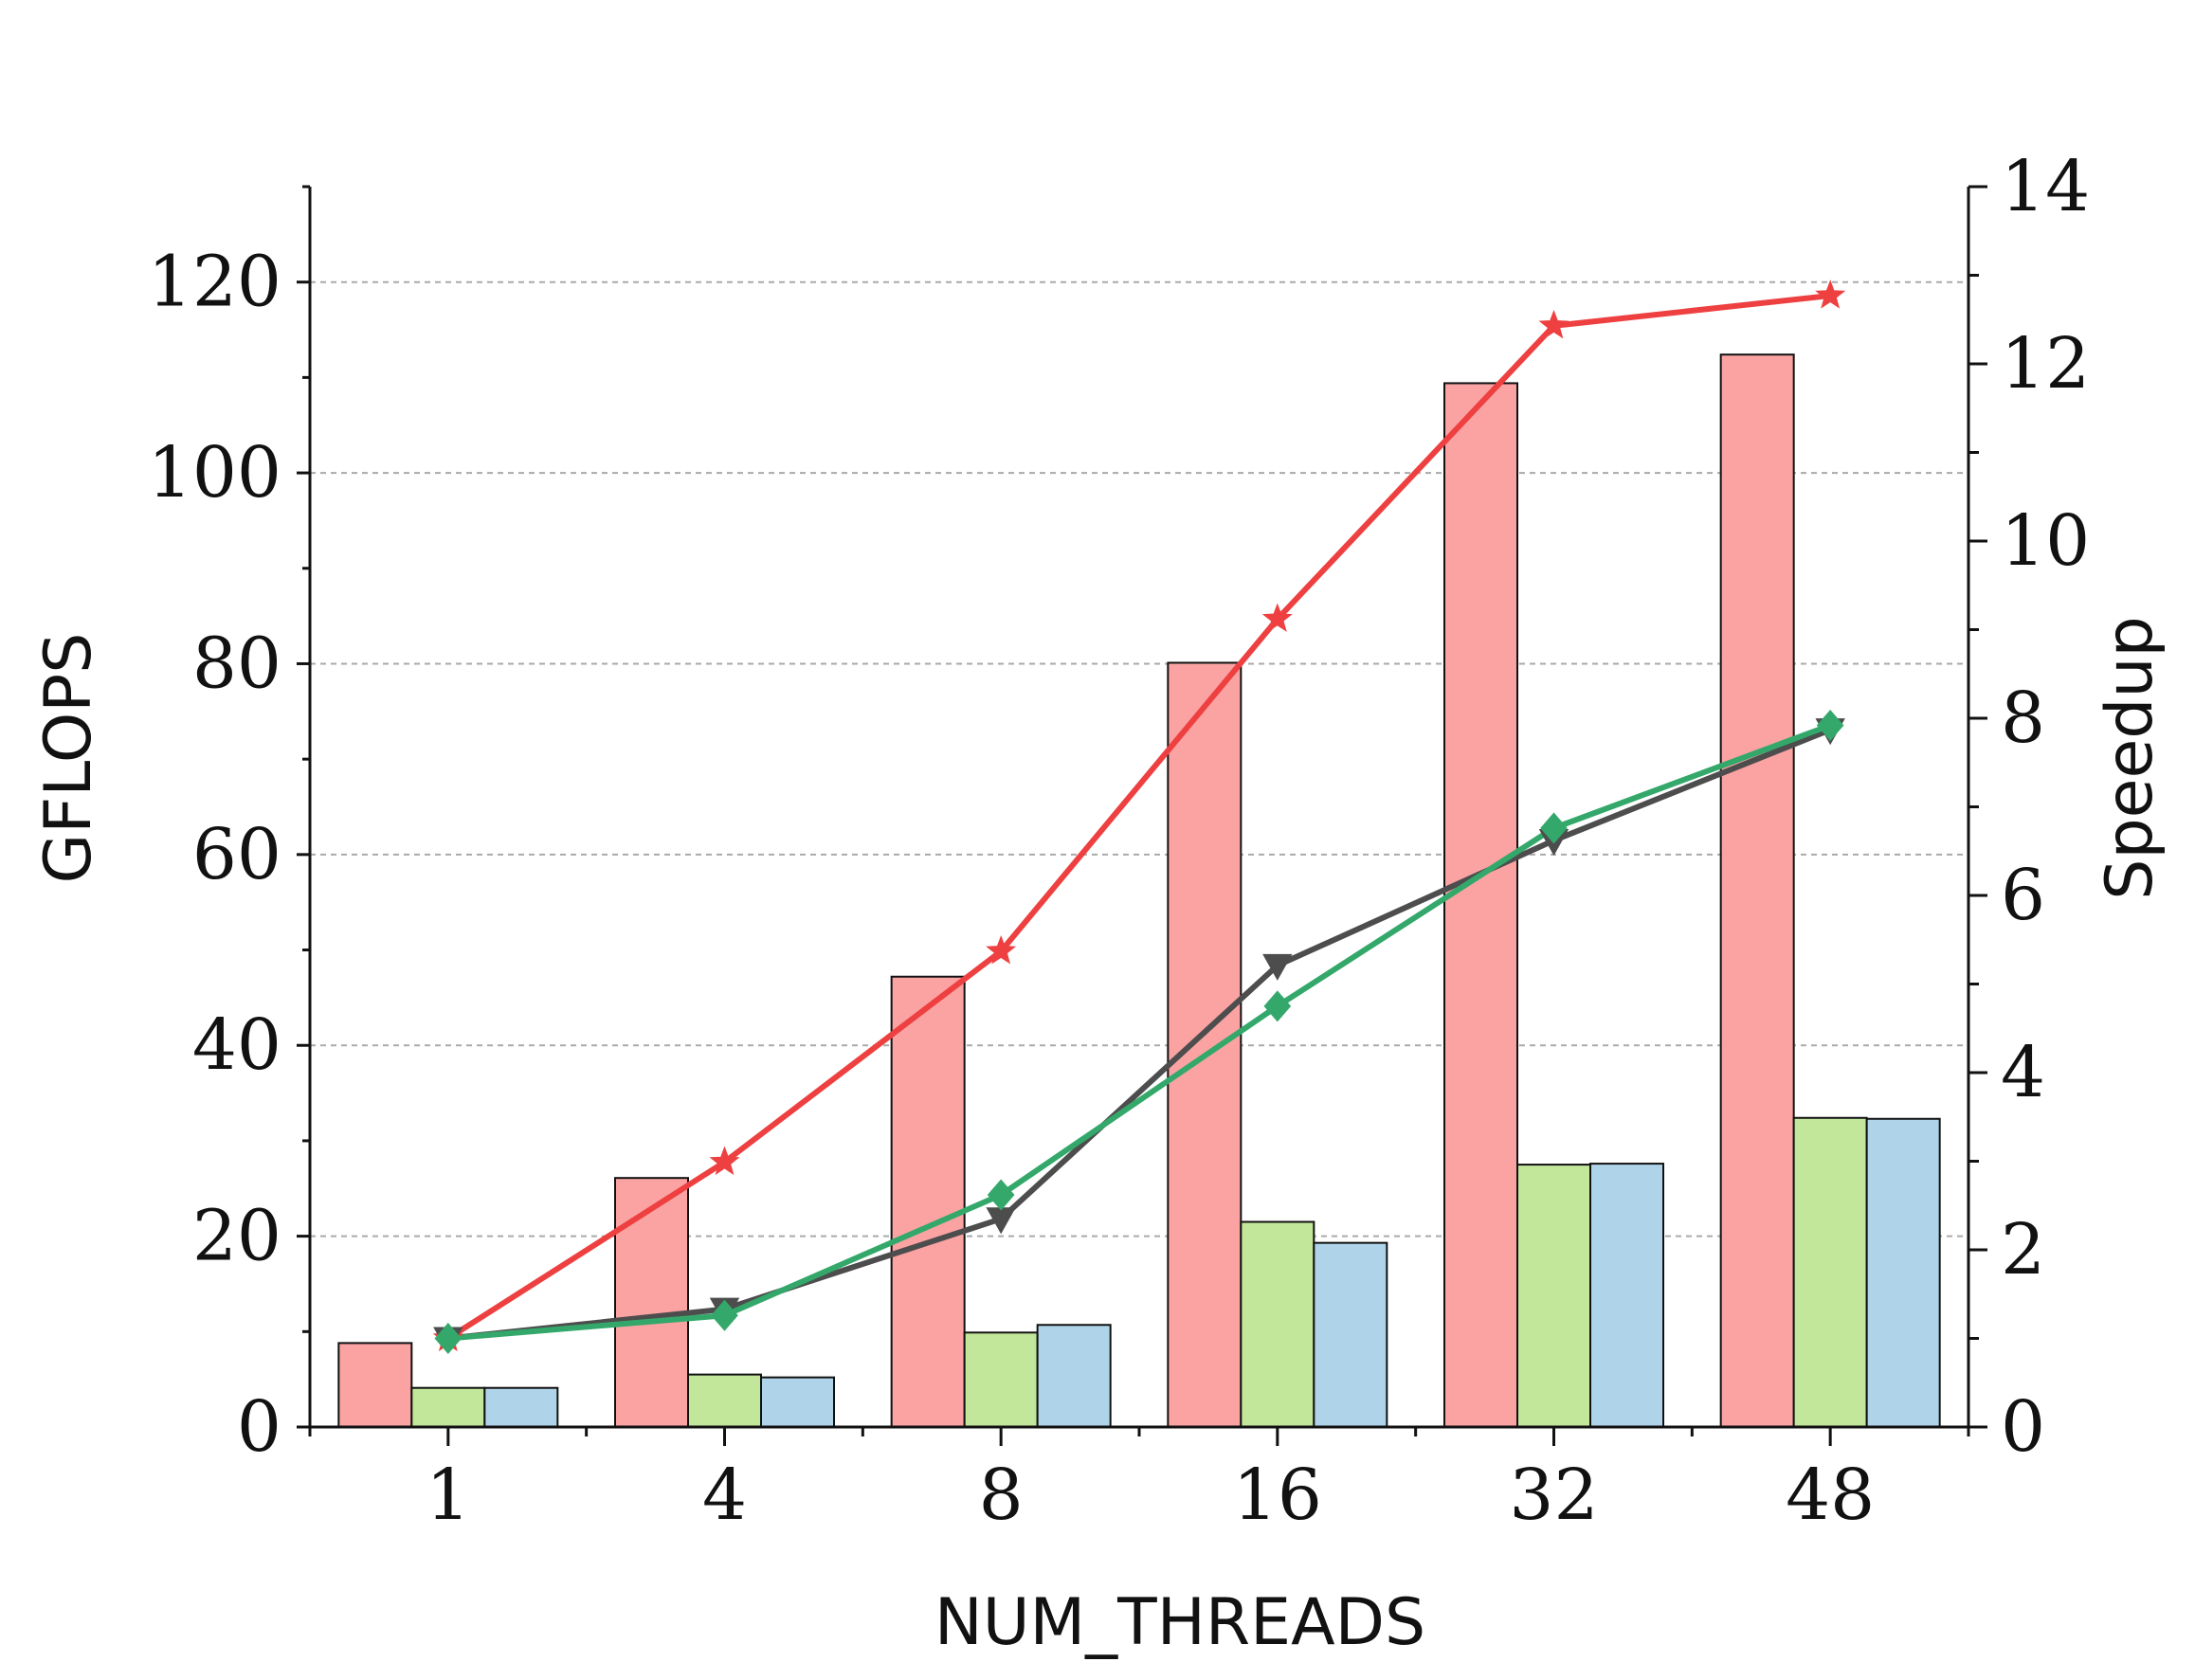  Describe the element at coordinates (448, 1495) in the screenshot. I see `x-tick-label: 1` at that location.